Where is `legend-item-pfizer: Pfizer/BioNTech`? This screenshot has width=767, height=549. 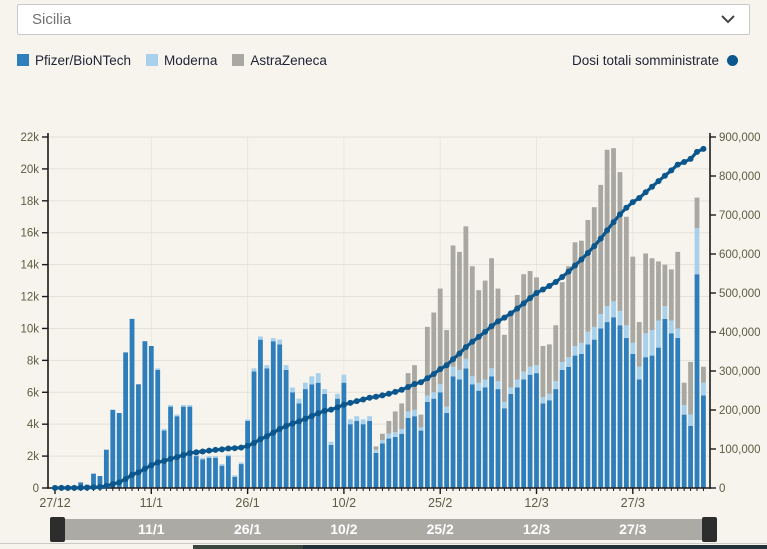 legend-item-pfizer: Pfizer/BioNTech is located at coordinates (74, 60).